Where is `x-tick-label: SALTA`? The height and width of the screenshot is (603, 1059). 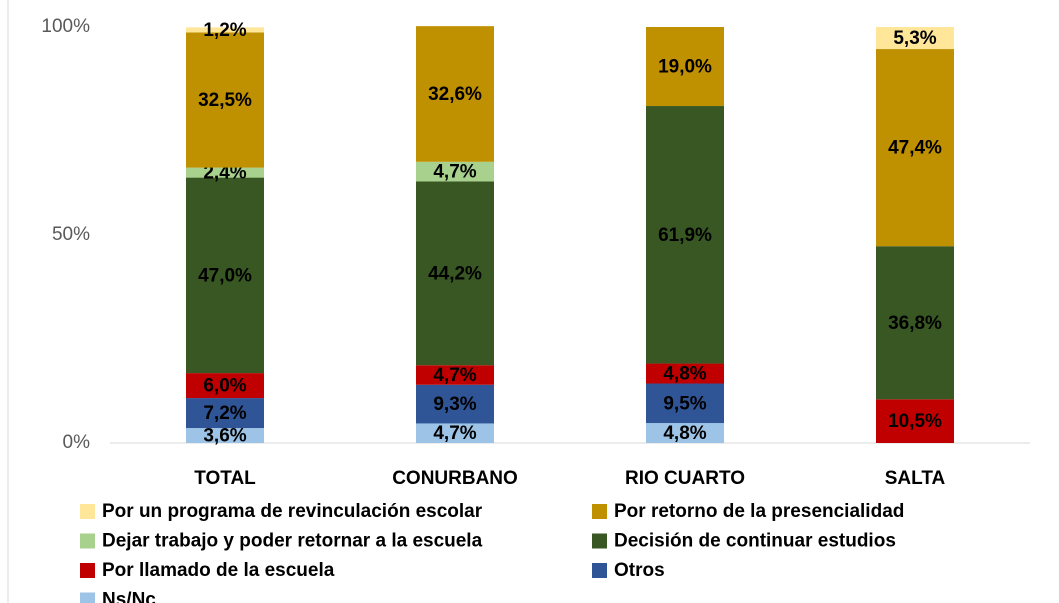 x-tick-label: SALTA is located at coordinates (915, 478).